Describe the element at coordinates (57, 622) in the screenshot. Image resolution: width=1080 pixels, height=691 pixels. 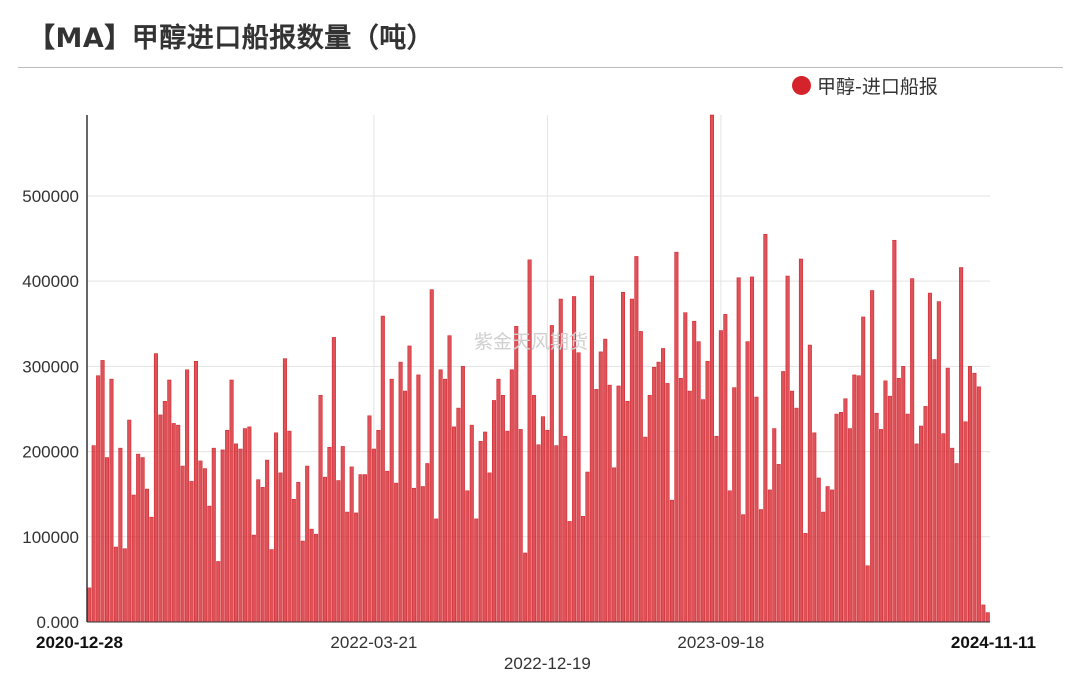
I see `y-tick-label: 0.000` at that location.